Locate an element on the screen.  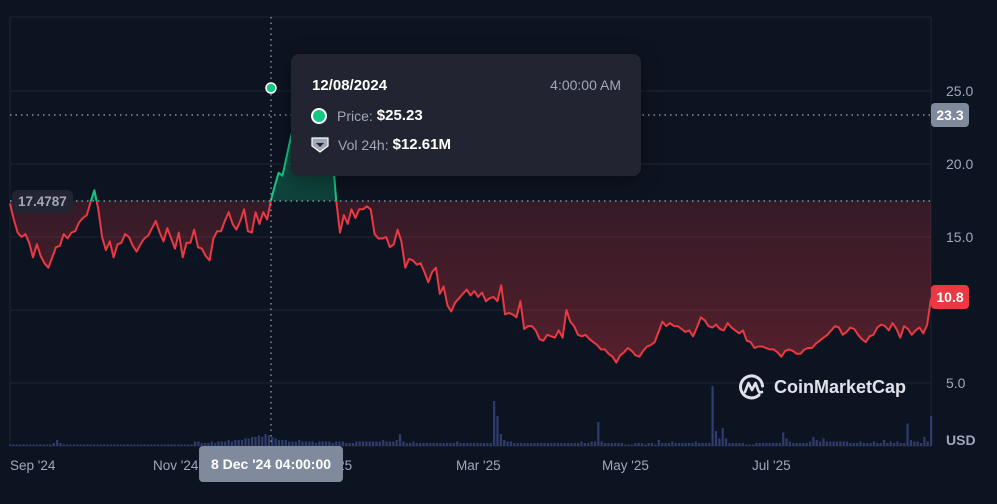
volume-icon is located at coordinates (320, 144).